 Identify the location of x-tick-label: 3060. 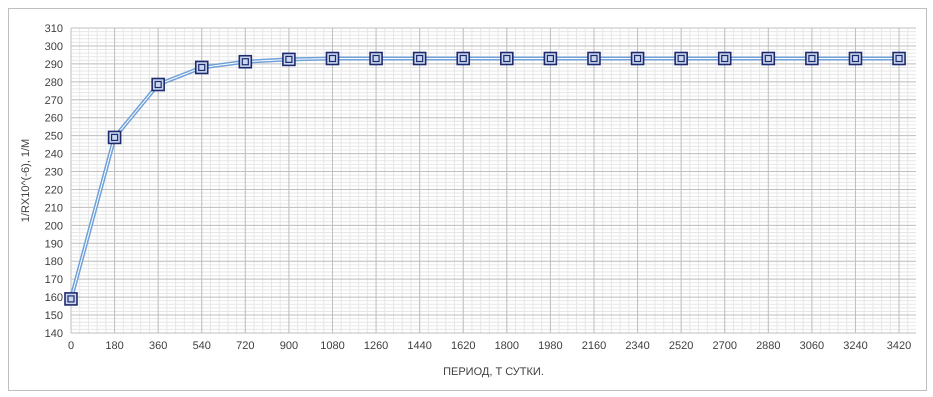
(812, 346).